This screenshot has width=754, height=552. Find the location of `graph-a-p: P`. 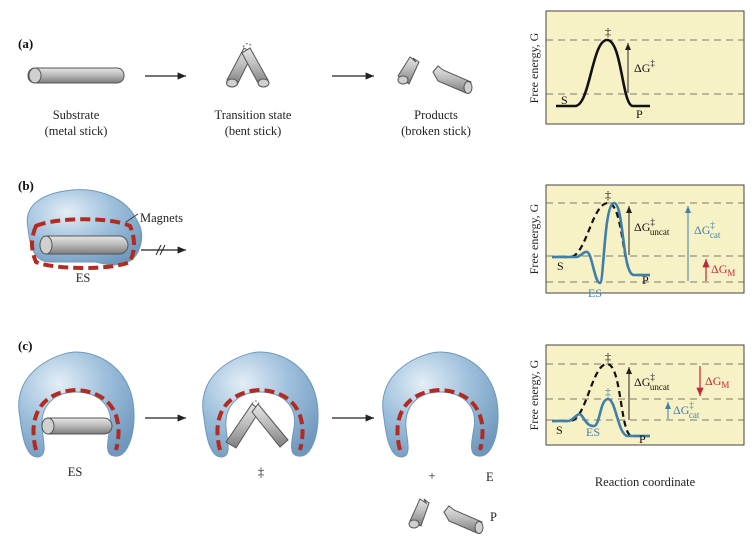

graph-a-p: P is located at coordinates (639, 114).